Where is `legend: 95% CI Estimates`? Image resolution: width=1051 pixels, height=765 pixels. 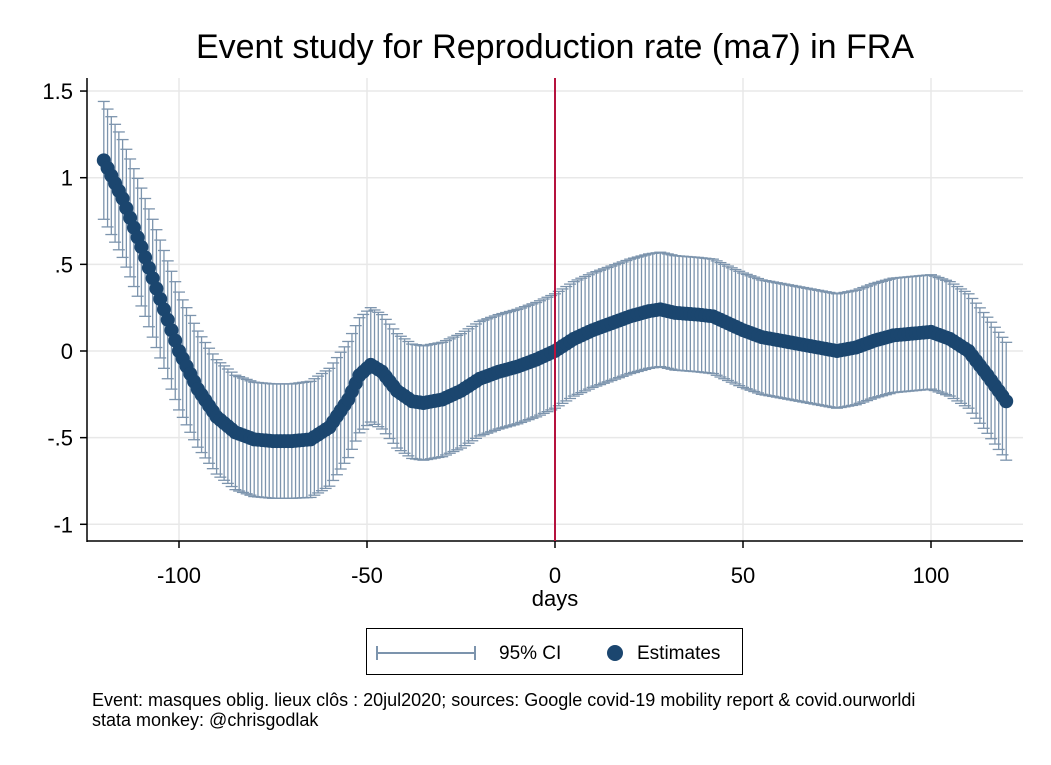 legend: 95% CI Estimates is located at coordinates (554, 651).